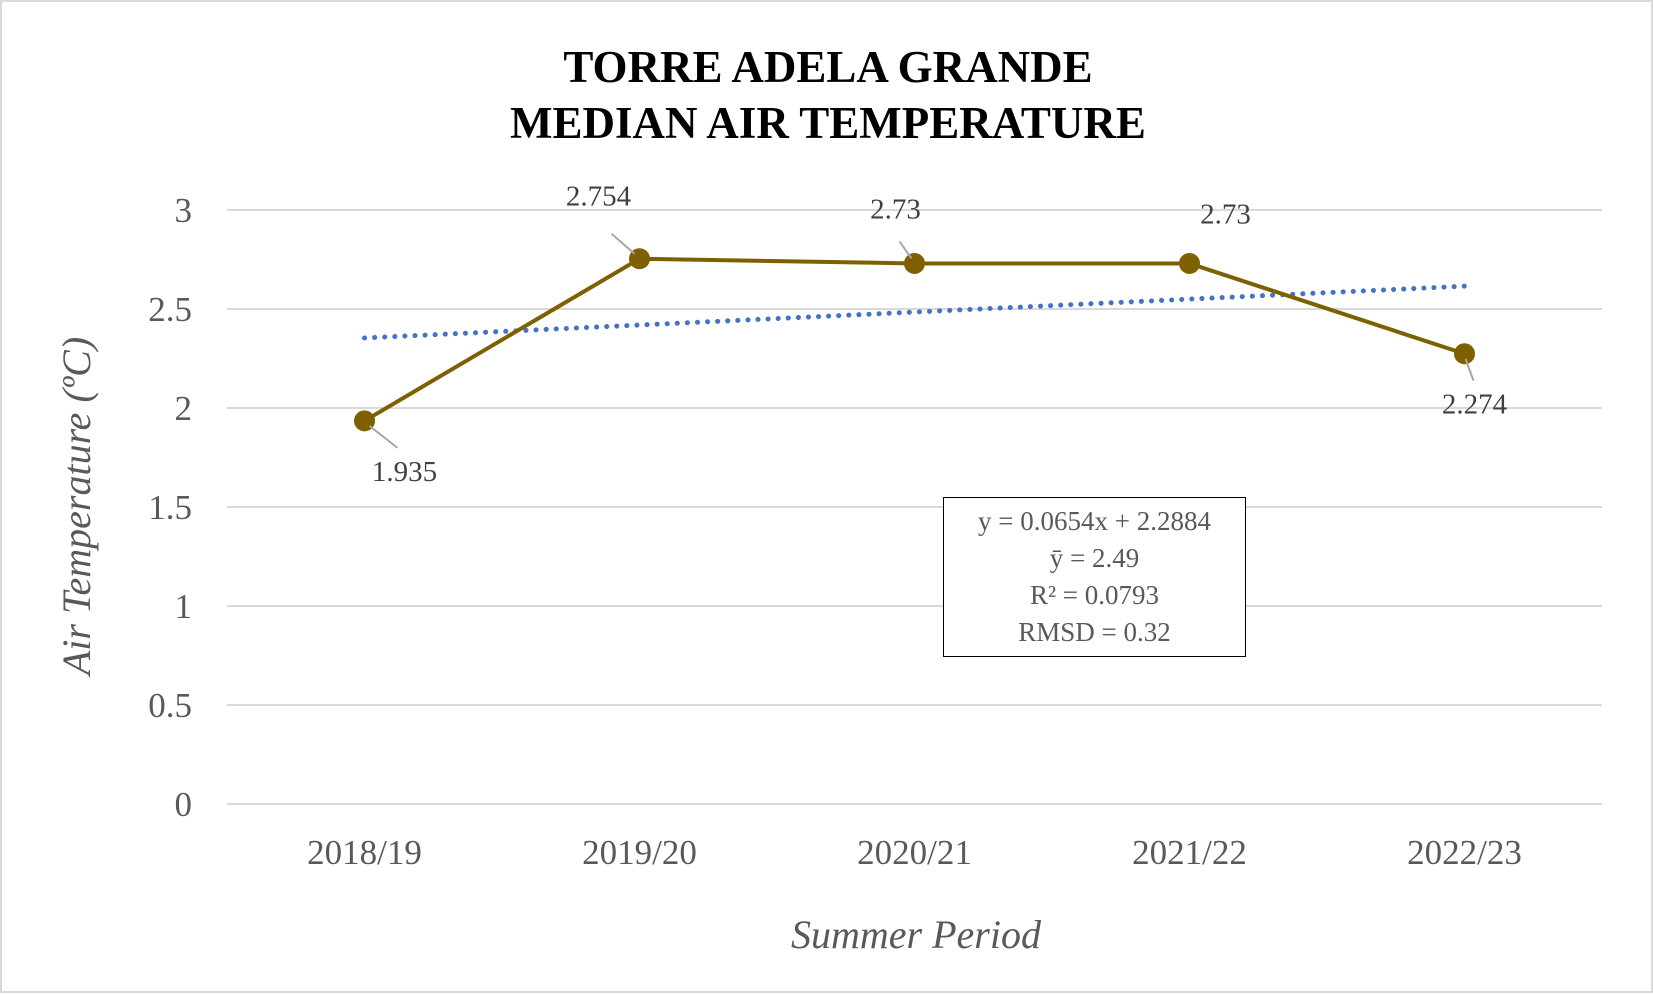 The image size is (1653, 995). I want to click on y-axis-title: Air Temperature (ºC), so click(76, 507).